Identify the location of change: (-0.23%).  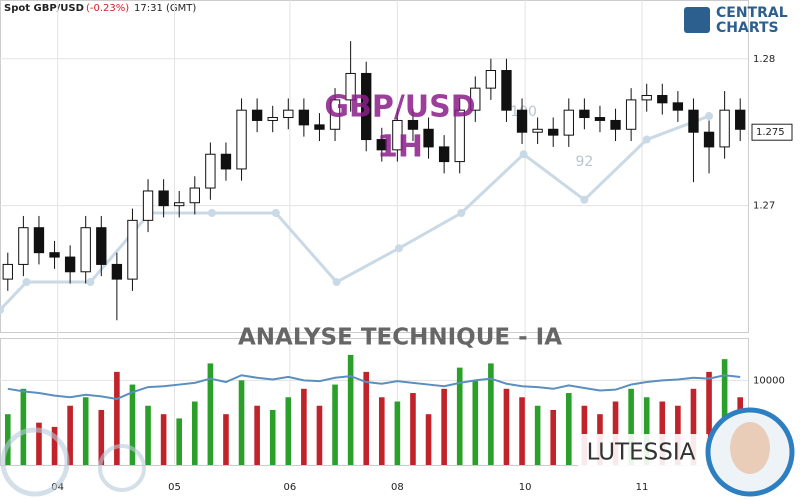
(107, 8).